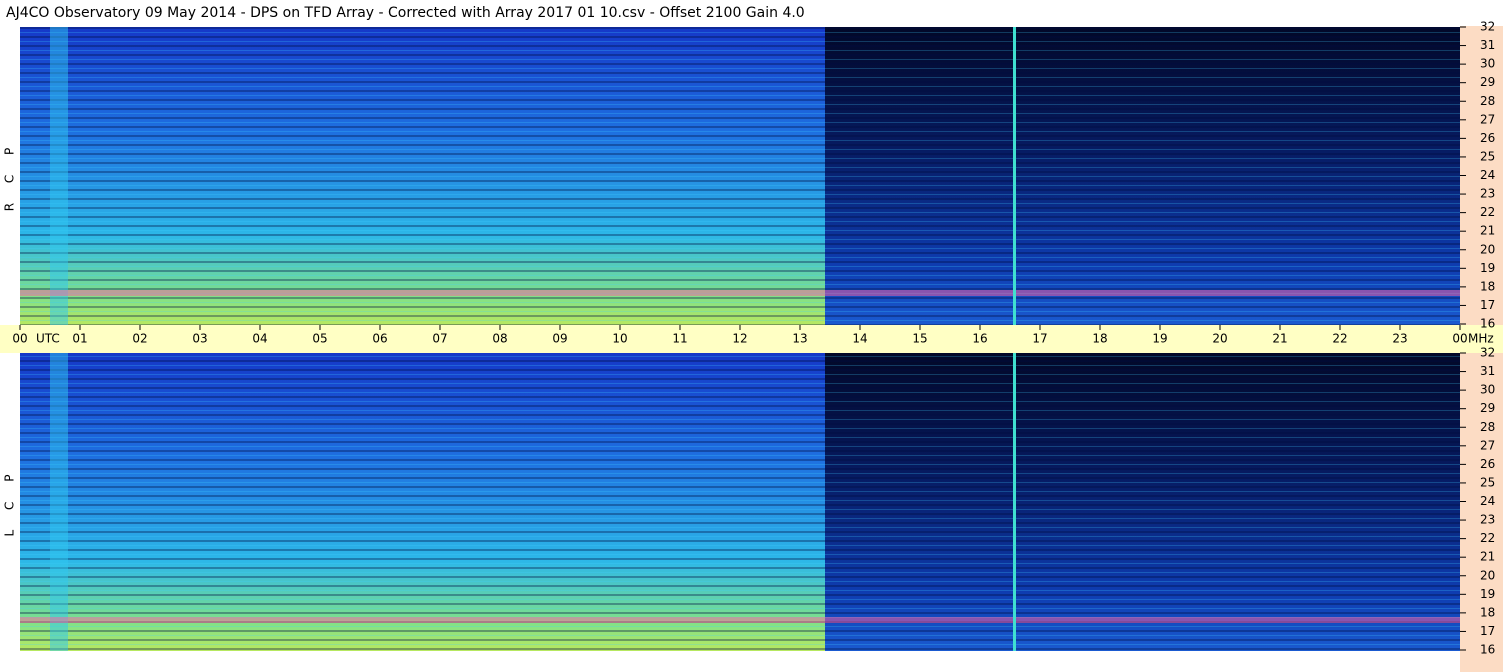 Image resolution: width=1503 pixels, height=672 pixels. Describe the element at coordinates (259, 339) in the screenshot. I see `x-tick-label: 04` at that location.